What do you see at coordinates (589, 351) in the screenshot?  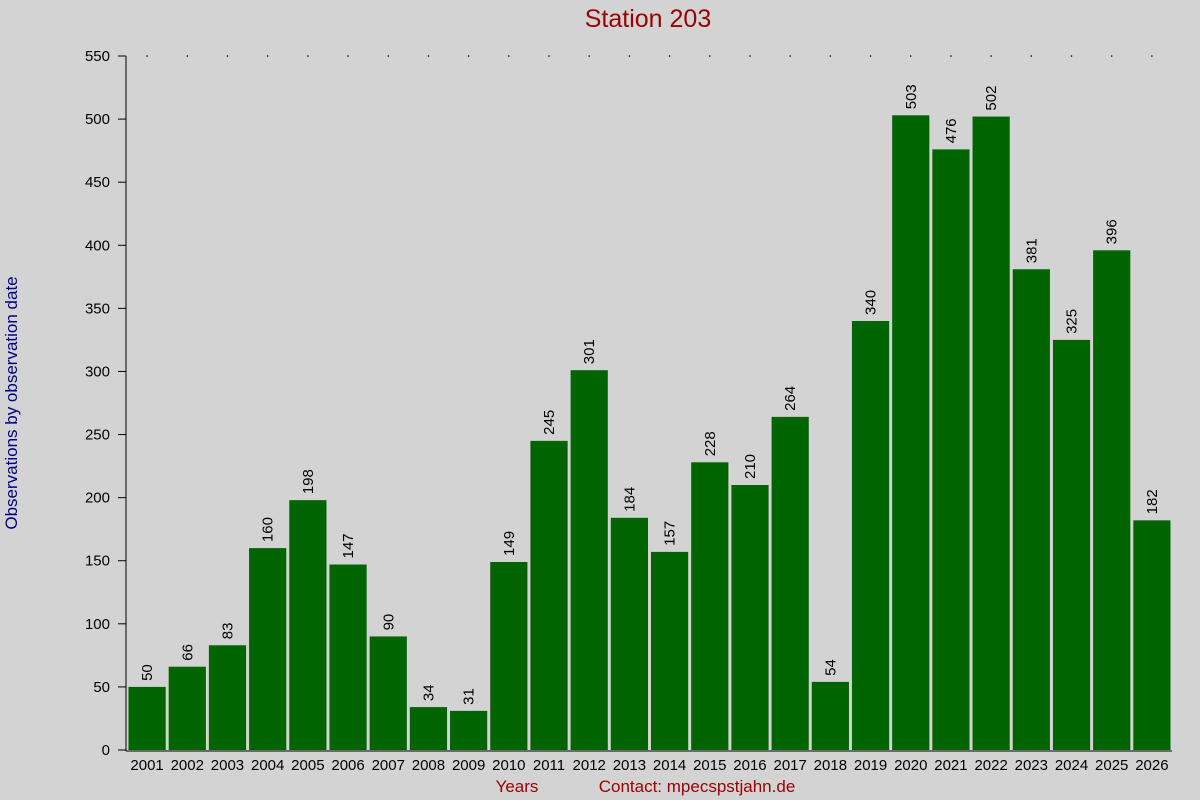 I see `value-label: 301` at bounding box center [589, 351].